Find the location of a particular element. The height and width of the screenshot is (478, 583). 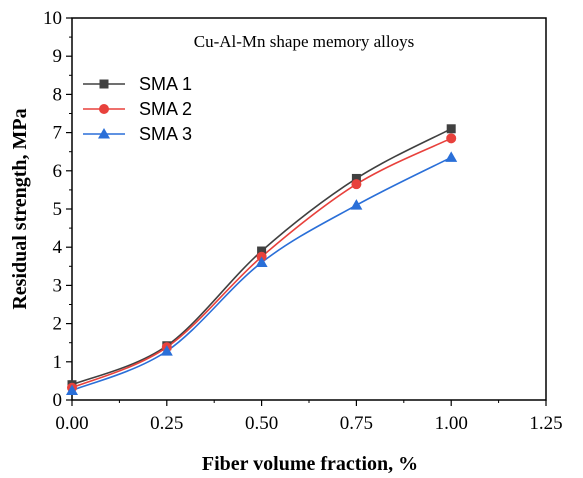

x-tick-label: 0.50 is located at coordinates (261, 423).